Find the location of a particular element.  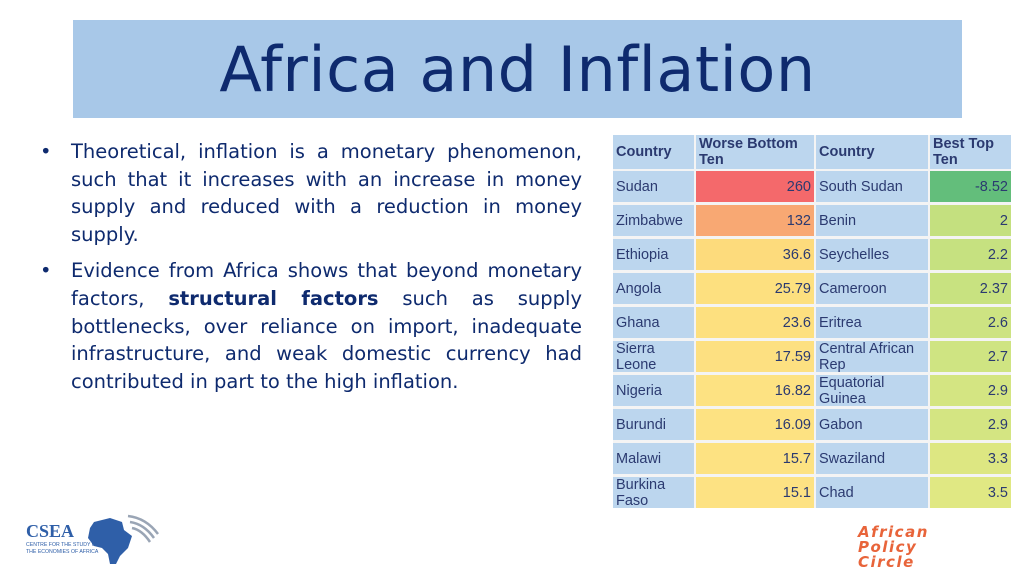

table-cell-value: -8.52 is located at coordinates (970, 186).